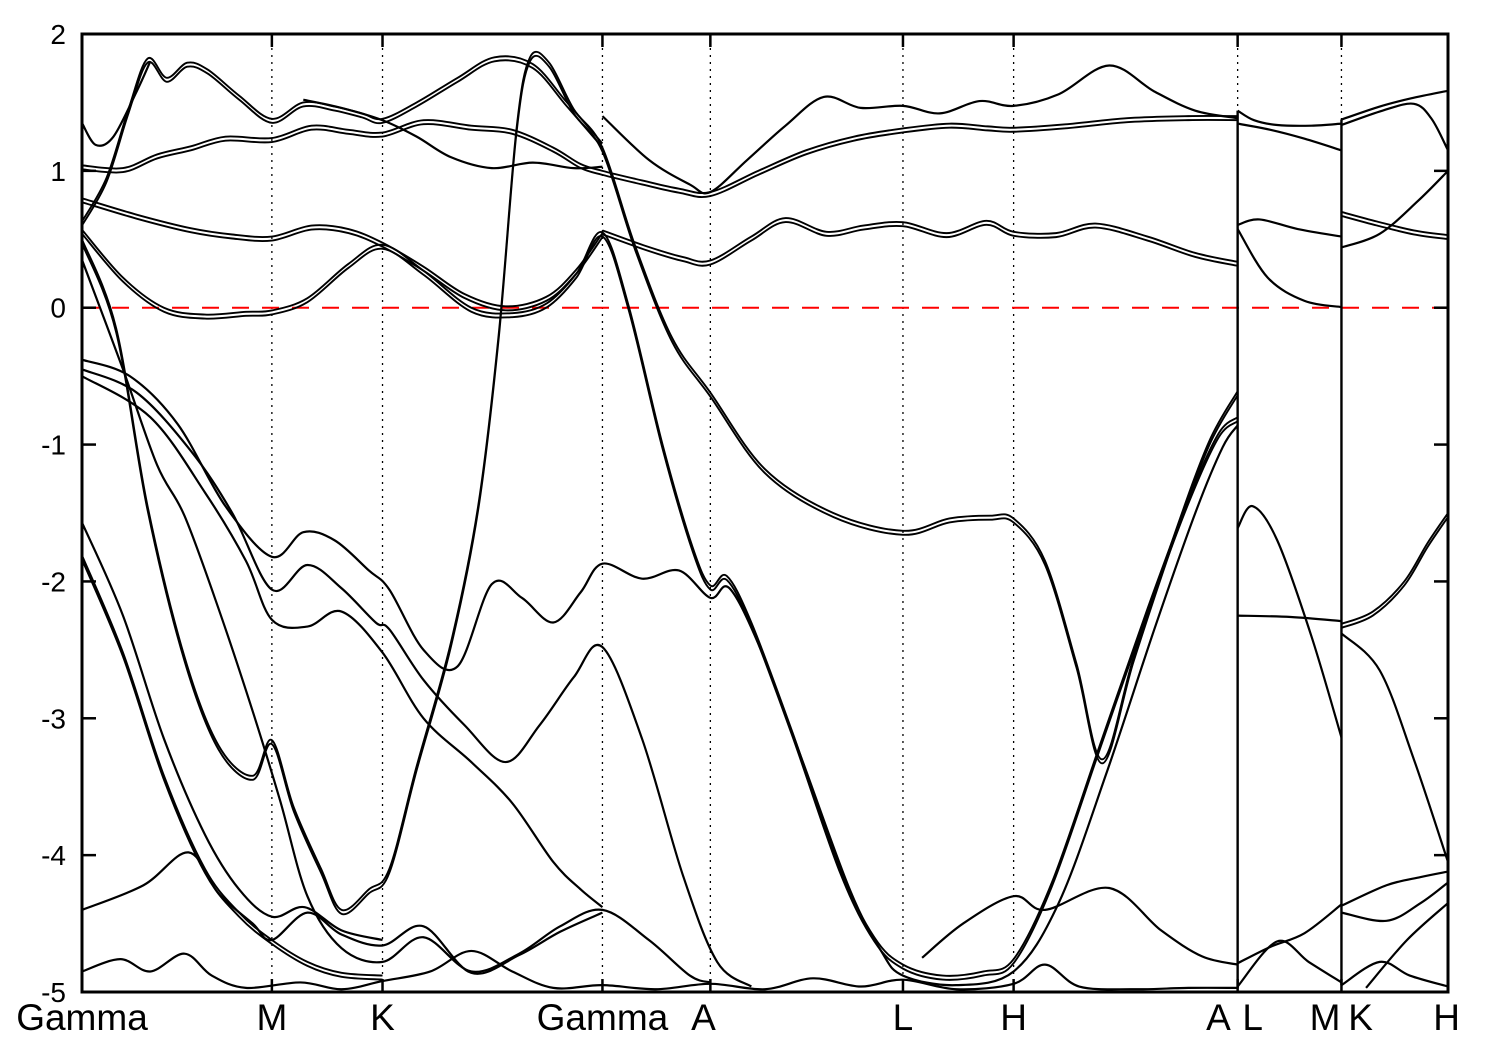 The width and height of the screenshot is (1500, 1050). What do you see at coordinates (738, 1017) in the screenshot?
I see `x-axis-labels: Gamma M K Gamma A L H A L M K H` at bounding box center [738, 1017].